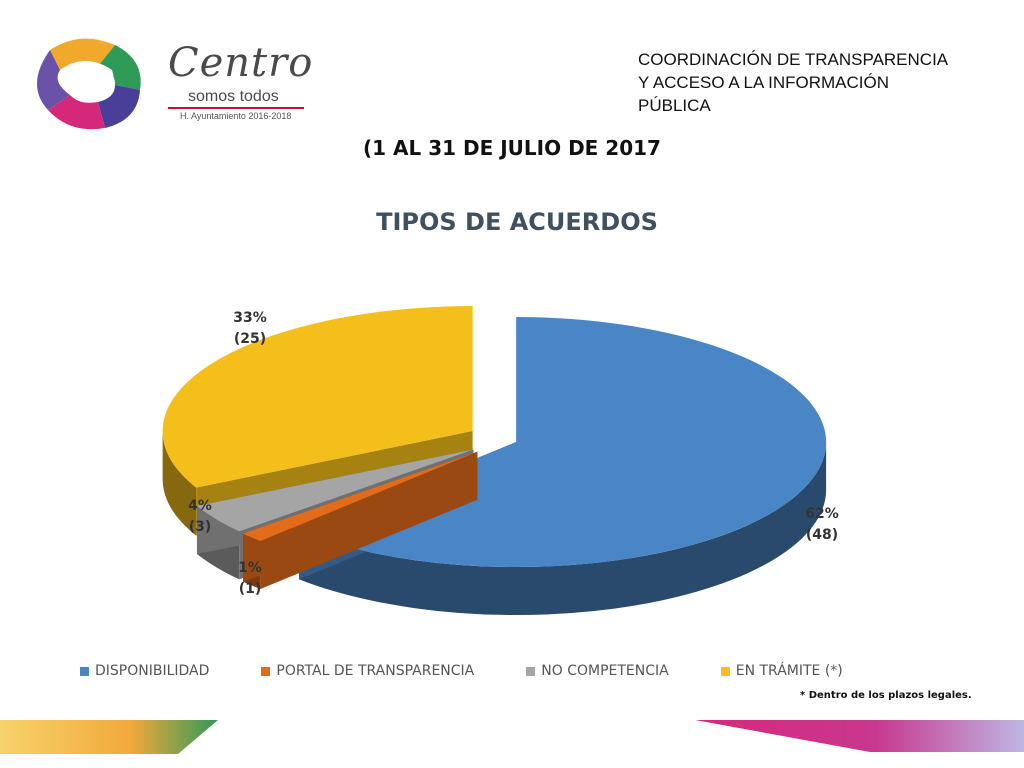 The image size is (1024, 768). I want to click on data-label-percent: 33%, so click(250, 318).